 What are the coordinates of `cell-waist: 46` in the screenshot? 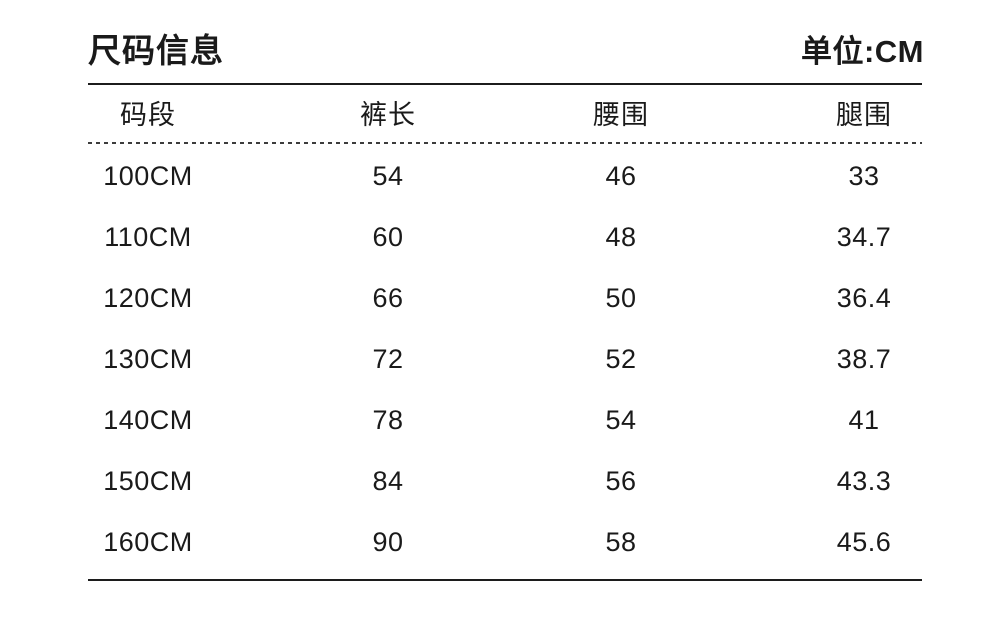 It's located at (621, 176).